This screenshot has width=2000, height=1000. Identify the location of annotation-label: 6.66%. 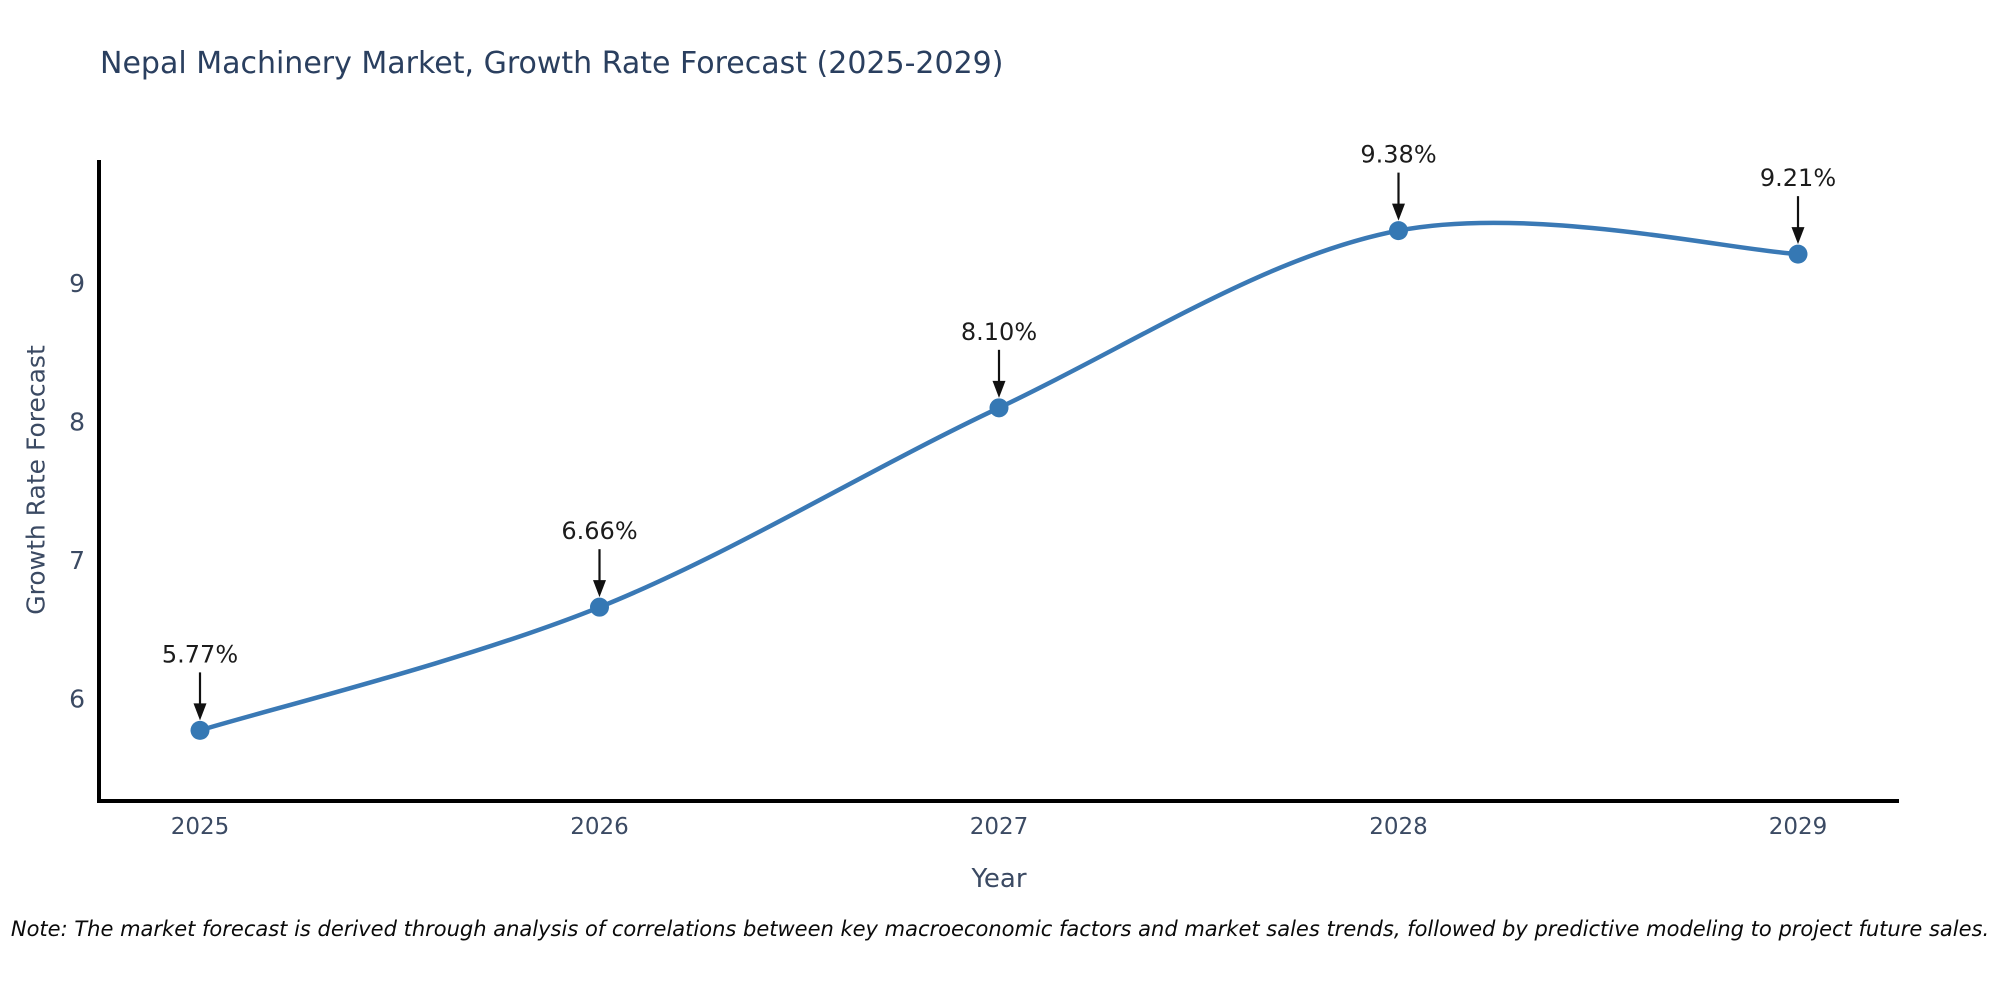
(599, 531).